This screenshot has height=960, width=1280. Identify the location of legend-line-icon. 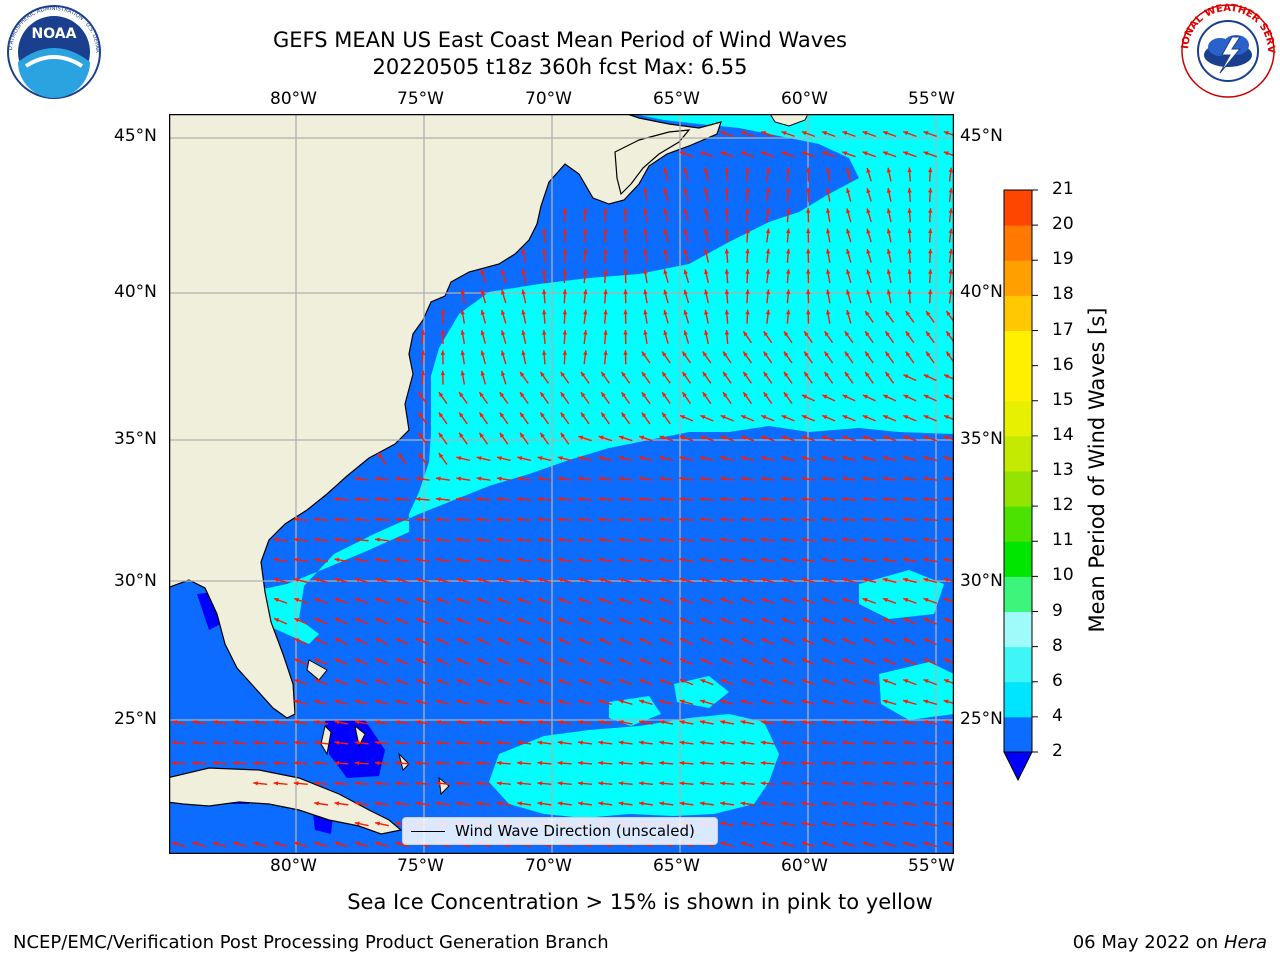
(428, 831).